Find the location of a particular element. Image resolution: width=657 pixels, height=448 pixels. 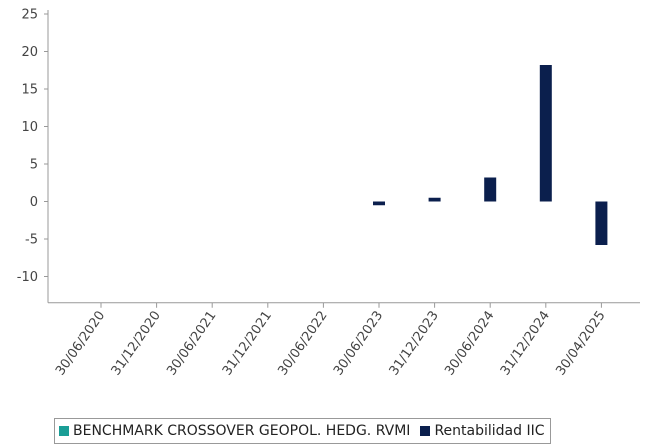

legend-item-rentabilidad: Rentabilidad IIC is located at coordinates (482, 431).